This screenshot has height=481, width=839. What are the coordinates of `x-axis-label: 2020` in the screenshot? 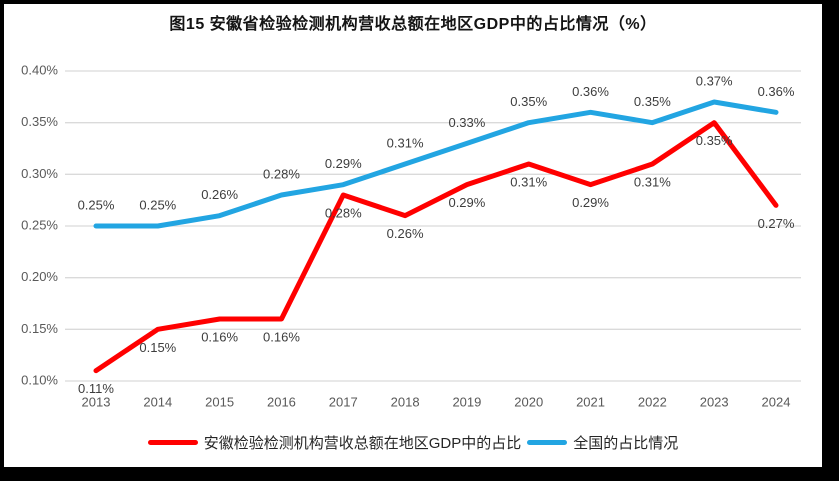 It's located at (528, 401).